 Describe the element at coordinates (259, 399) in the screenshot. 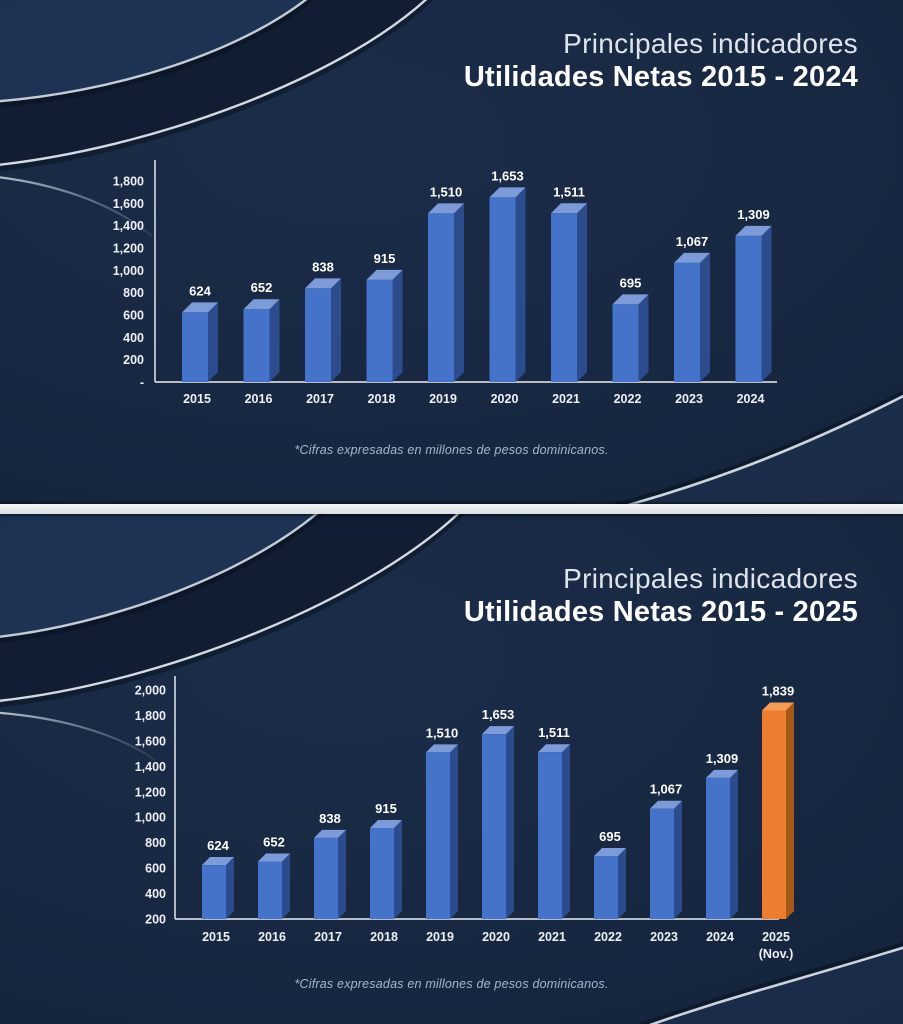

I see `x-category-label: 2016` at that location.